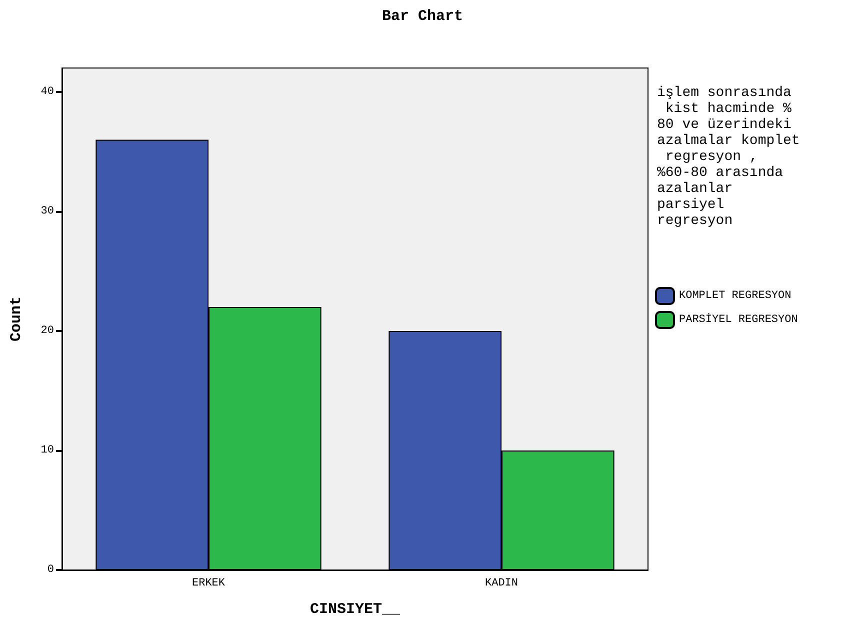 This screenshot has height=639, width=845. Describe the element at coordinates (209, 584) in the screenshot. I see `x-tick-label: ERKEK` at that location.